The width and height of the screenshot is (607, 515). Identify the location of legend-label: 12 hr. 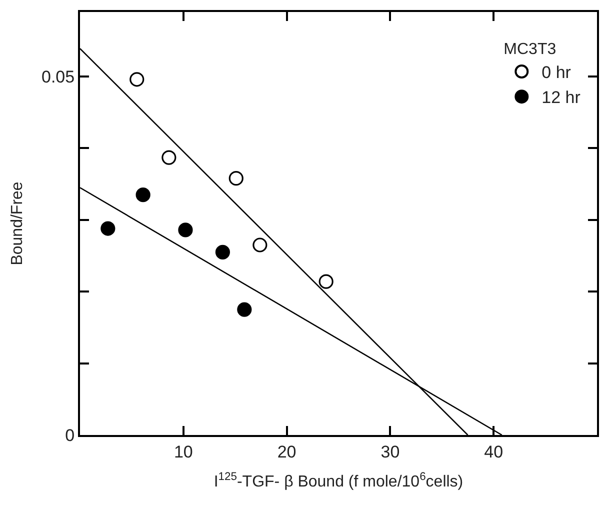
(561, 98).